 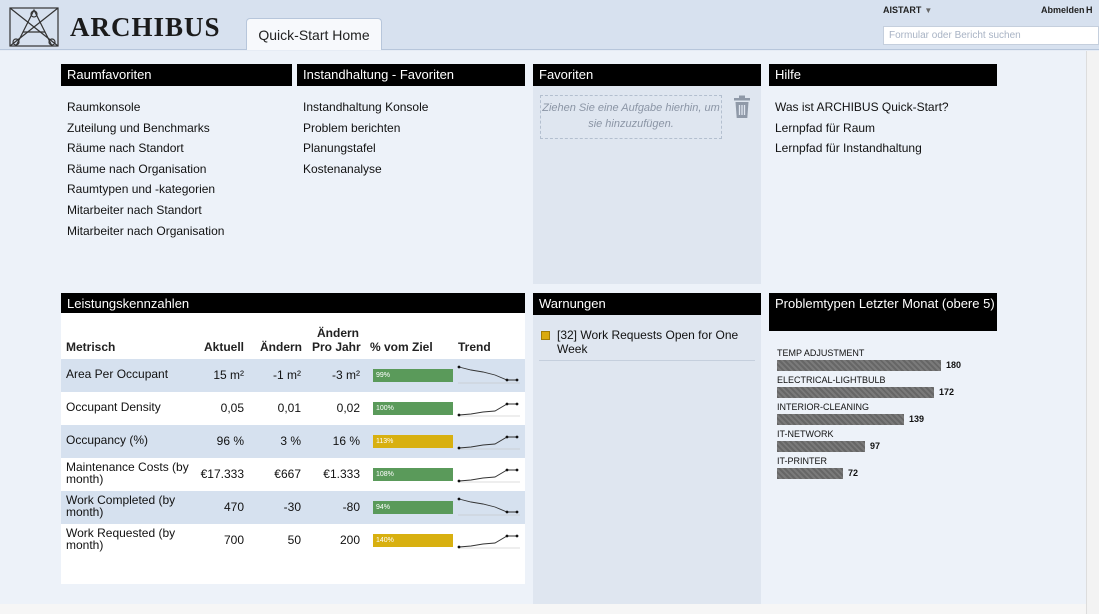 What do you see at coordinates (902, 10) in the screenshot?
I see `user-name: AISTART` at bounding box center [902, 10].